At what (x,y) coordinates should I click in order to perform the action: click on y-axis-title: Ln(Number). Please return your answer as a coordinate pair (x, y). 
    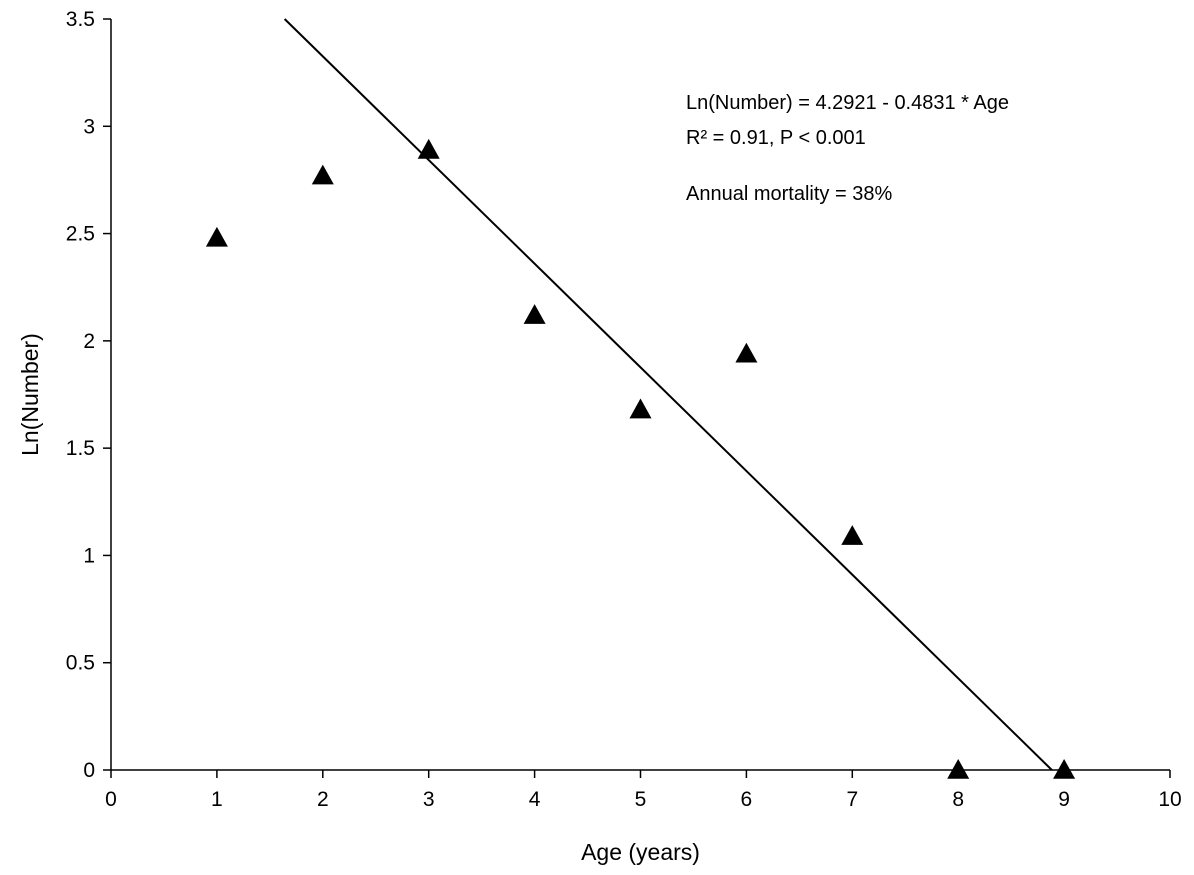
    Looking at the image, I should click on (30, 394).